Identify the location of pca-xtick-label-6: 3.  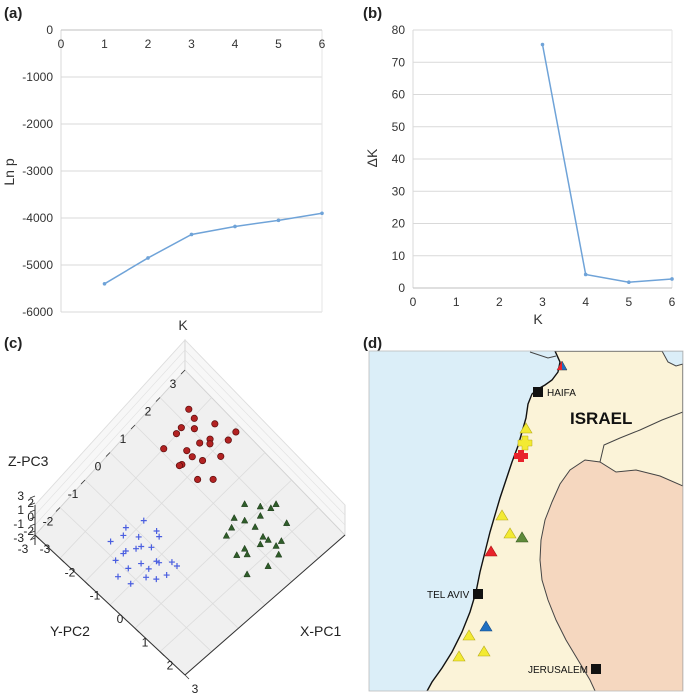
(195, 687).